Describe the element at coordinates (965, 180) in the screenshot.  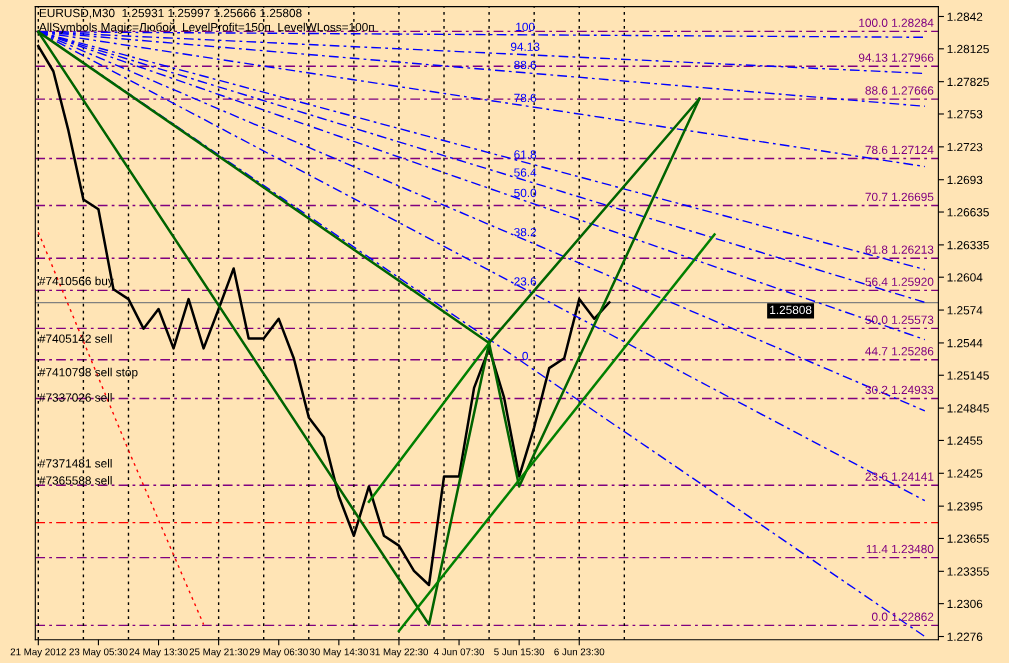
I see `y-tick-label: 1.2693` at that location.